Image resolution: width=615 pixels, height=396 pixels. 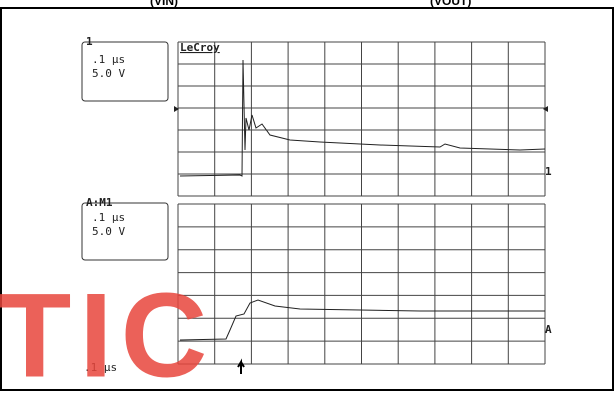 What do you see at coordinates (200, 47) in the screenshot?
I see `brand: LeCroy` at bounding box center [200, 47].